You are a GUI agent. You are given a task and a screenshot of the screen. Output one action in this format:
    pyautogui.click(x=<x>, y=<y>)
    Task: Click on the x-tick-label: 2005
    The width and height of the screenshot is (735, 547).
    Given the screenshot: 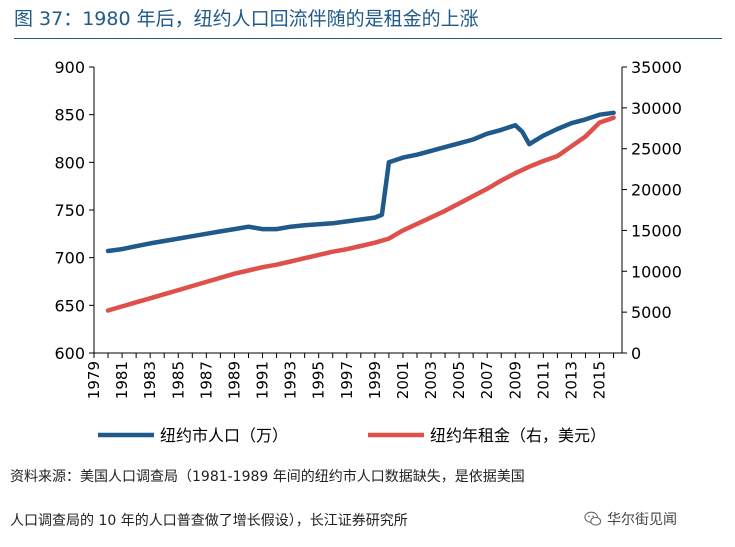 What is the action you would take?
    pyautogui.click(x=459, y=380)
    